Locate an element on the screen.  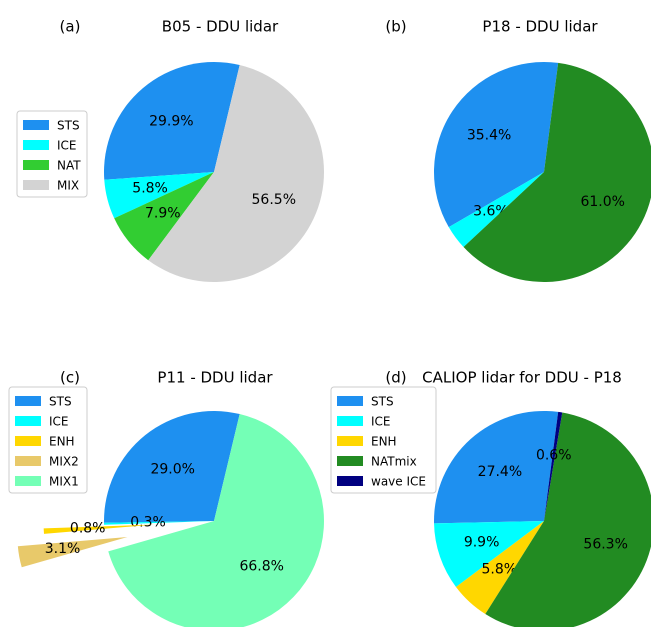
legend-entry: NAT is located at coordinates (69, 166).